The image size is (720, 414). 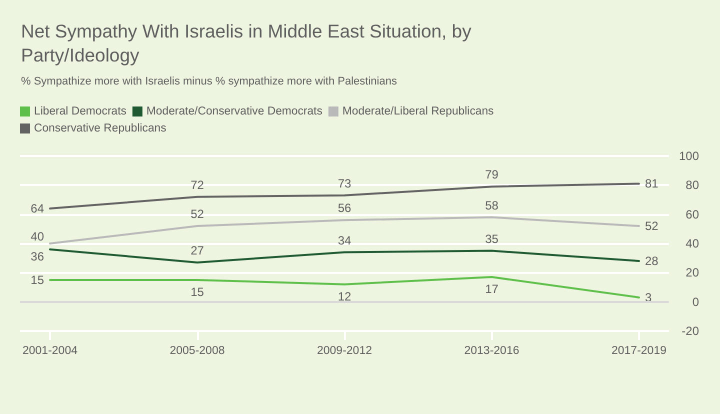 I want to click on chart-subtitle: % Sympathize more with Israelis minus % sympathize more with Palestinians, so click(x=209, y=82).